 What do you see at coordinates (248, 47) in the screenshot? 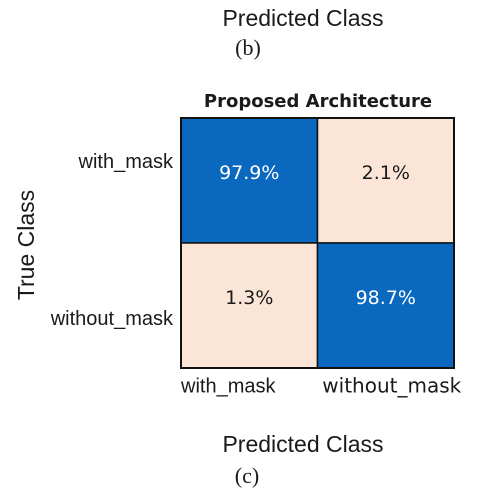
I see `caption: (b)` at bounding box center [248, 47].